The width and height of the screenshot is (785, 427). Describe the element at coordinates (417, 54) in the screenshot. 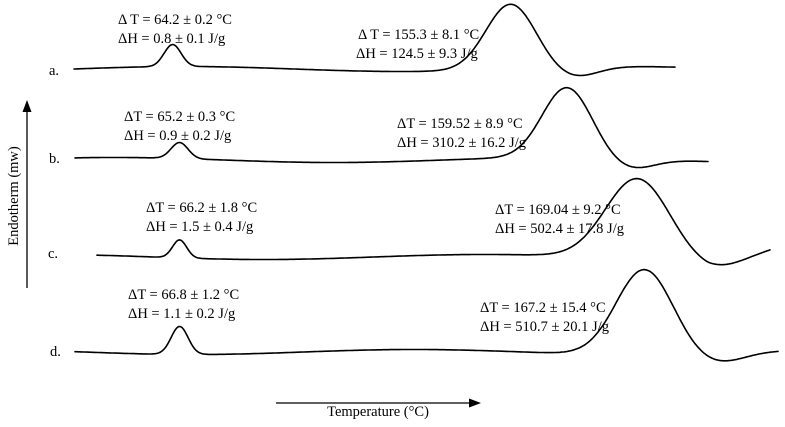

I see `series-a-peak-2-delta-h: ΔH = 124.5 ± 9.3 J/g` at that location.